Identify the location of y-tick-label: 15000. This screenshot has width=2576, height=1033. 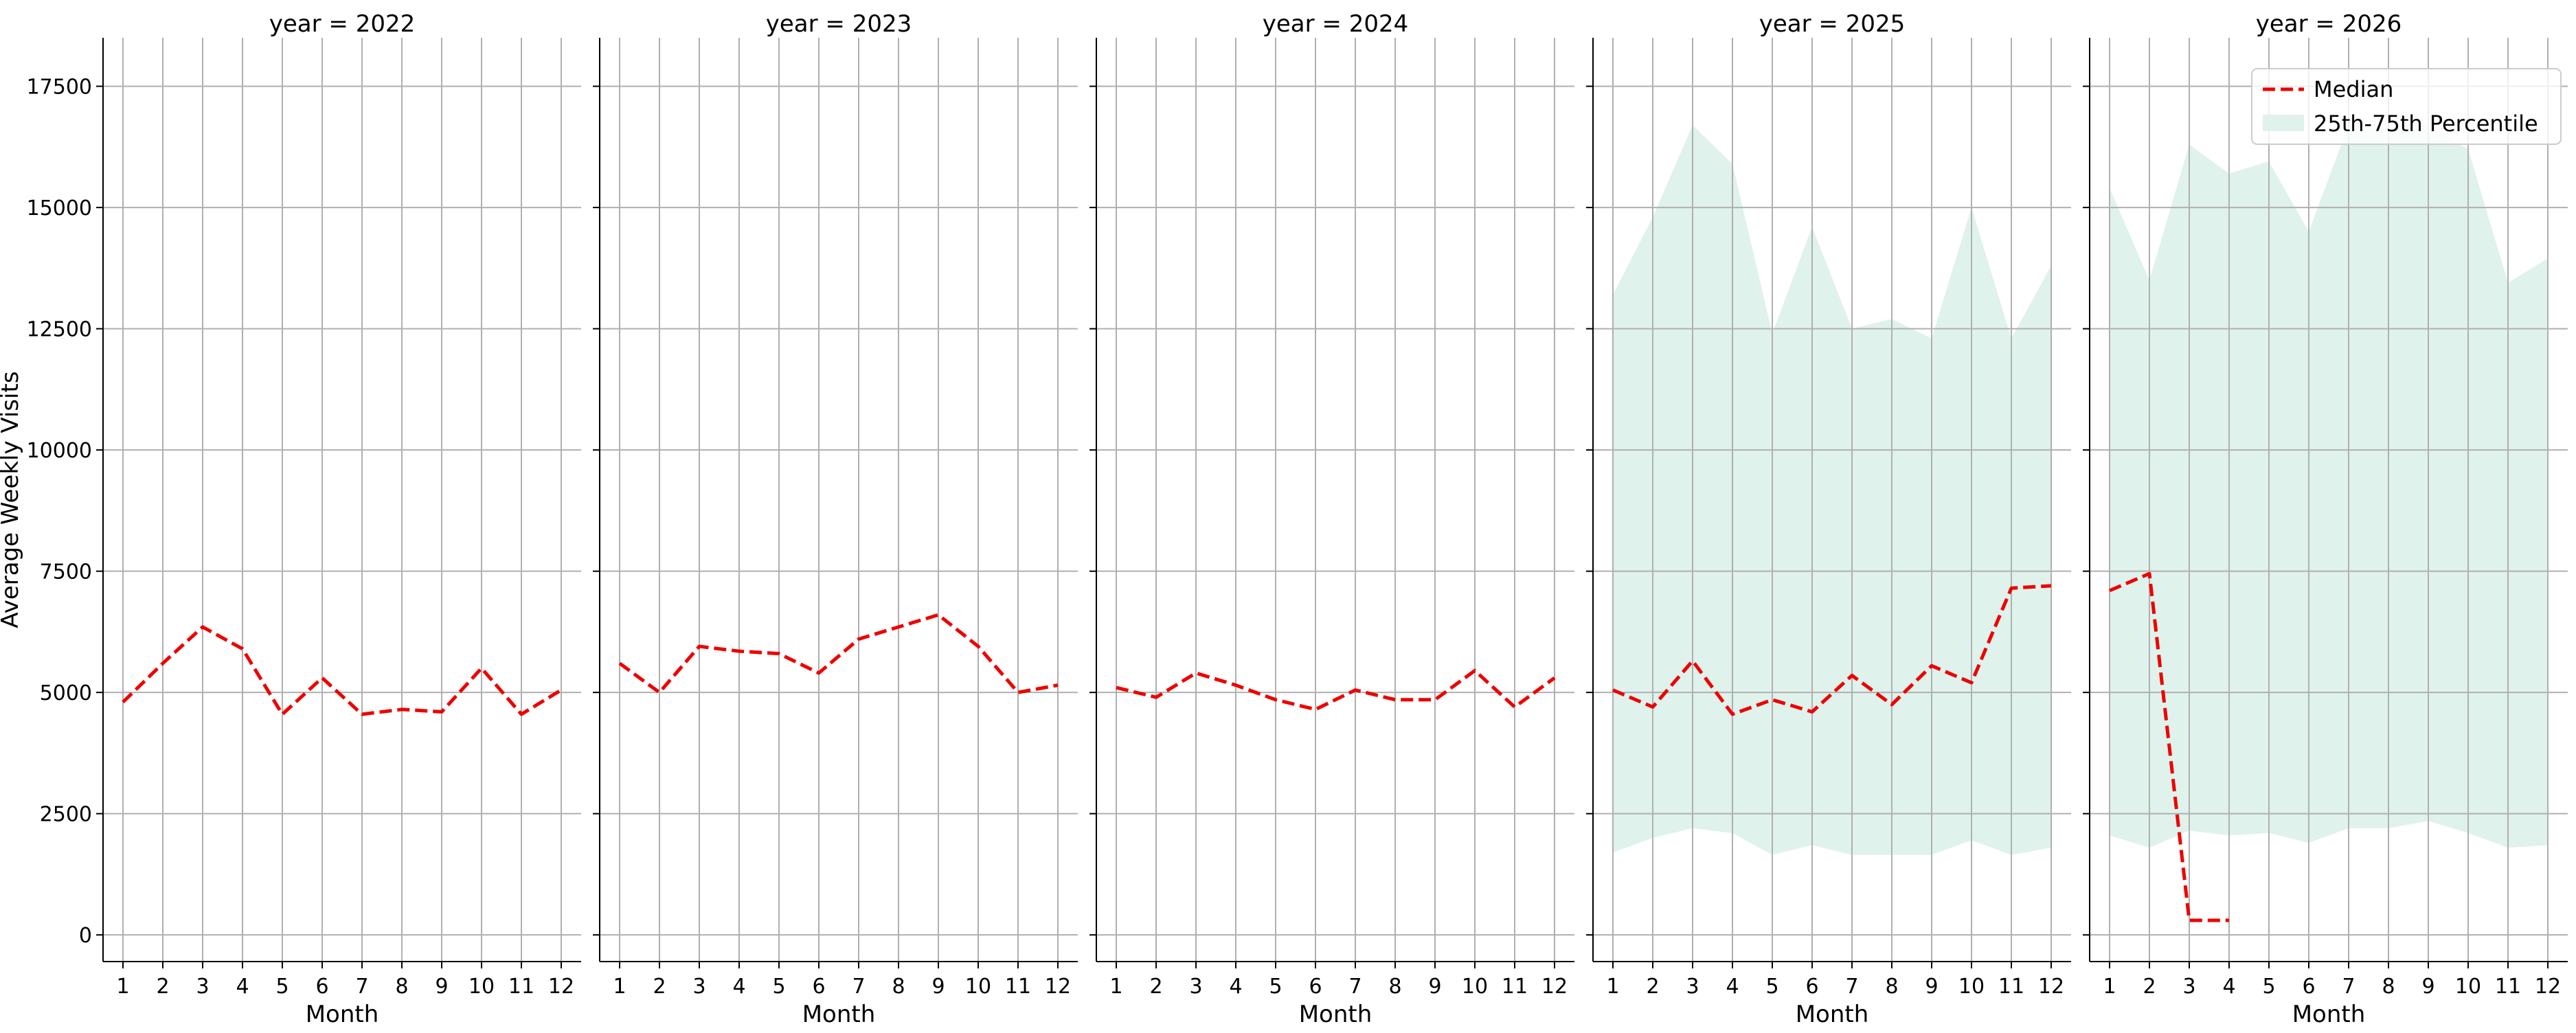
(59, 208).